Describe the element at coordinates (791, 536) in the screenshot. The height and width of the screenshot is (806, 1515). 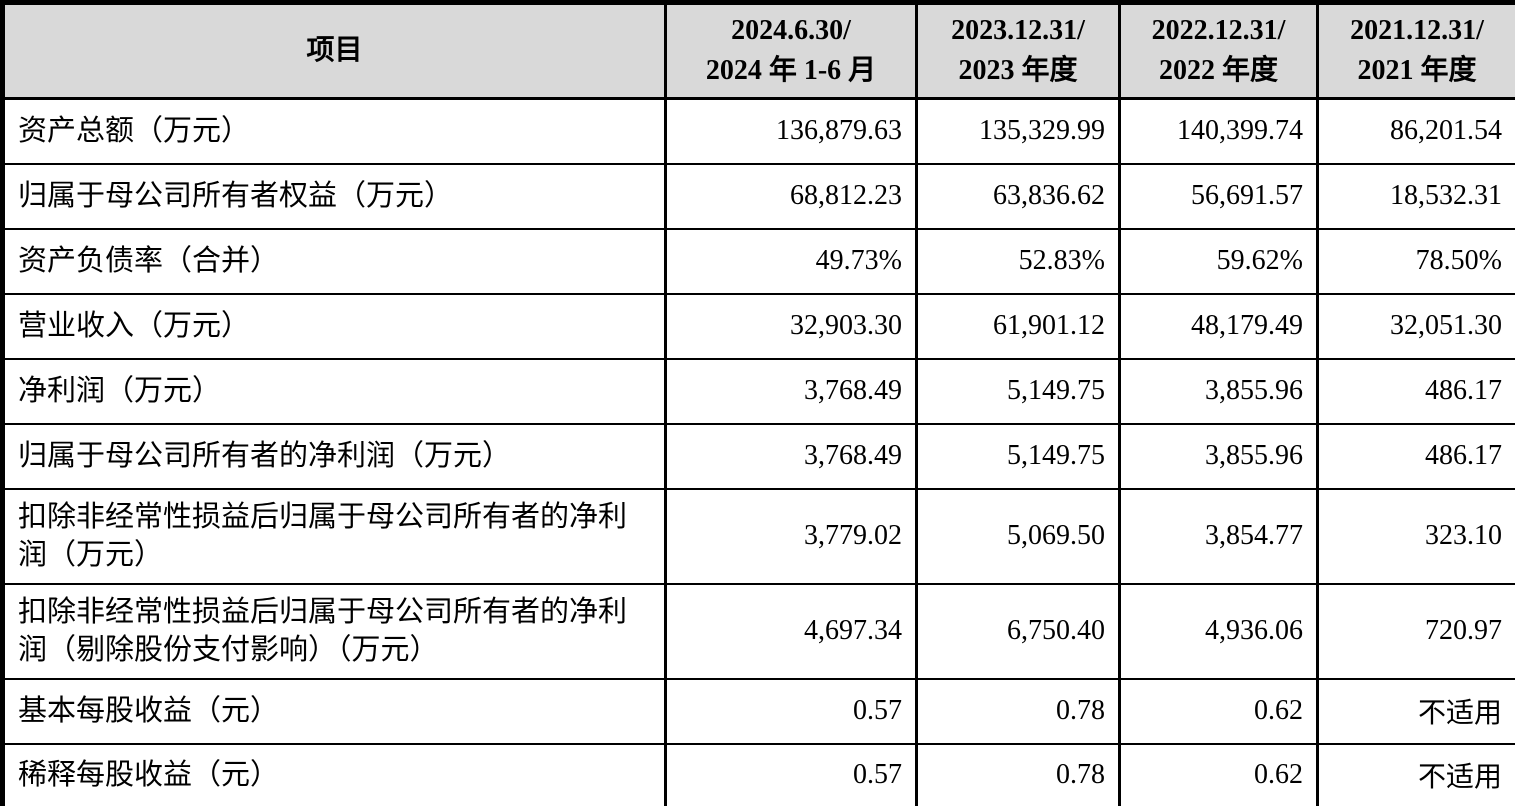
I see `row-value: 3,779.02` at that location.